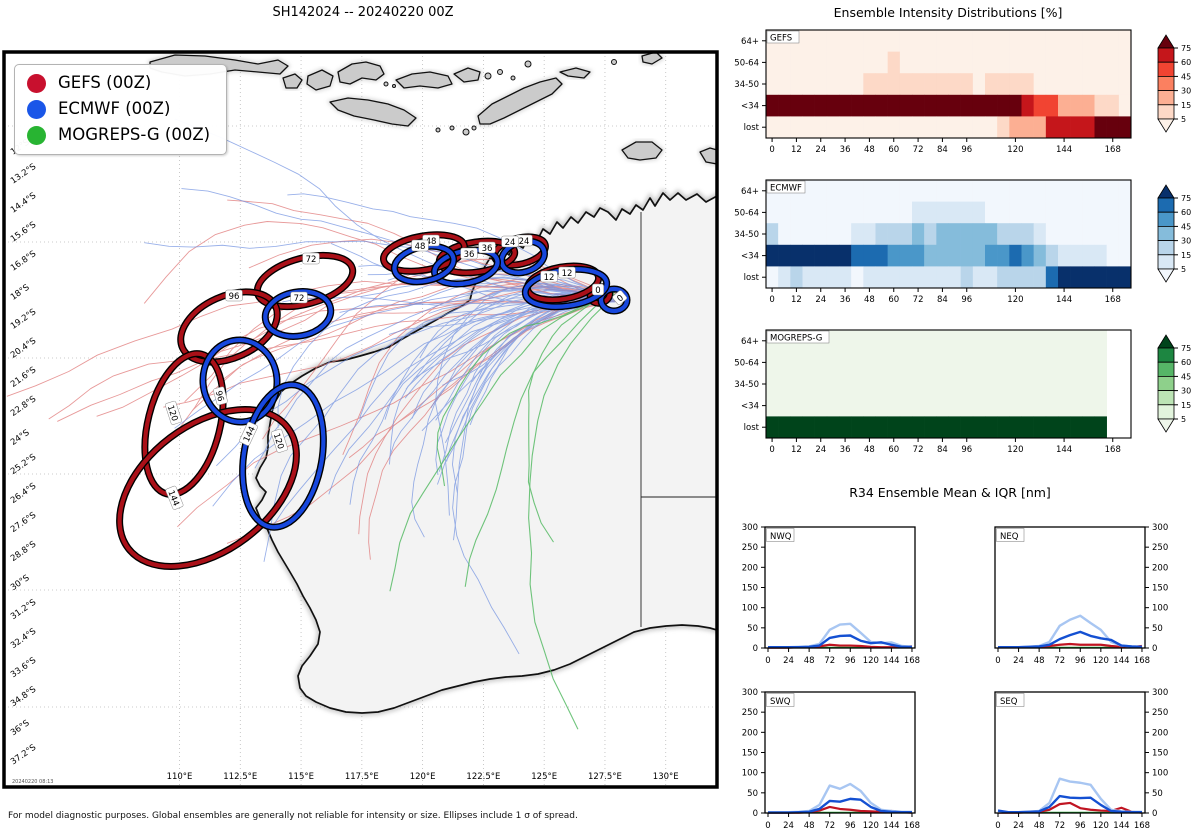  I want to click on ellipse-label-gefs-12: 12, so click(549, 276).